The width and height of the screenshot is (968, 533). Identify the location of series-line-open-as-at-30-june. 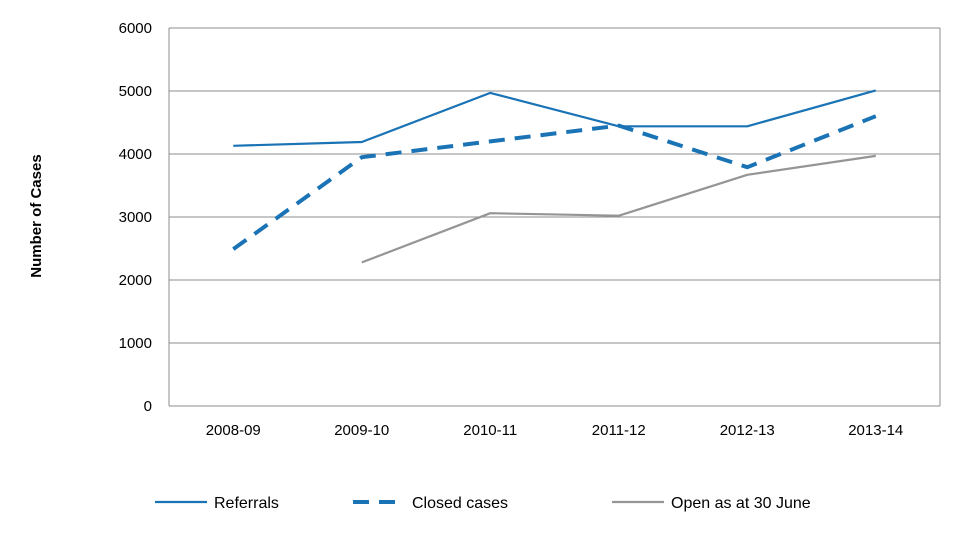
(618, 209).